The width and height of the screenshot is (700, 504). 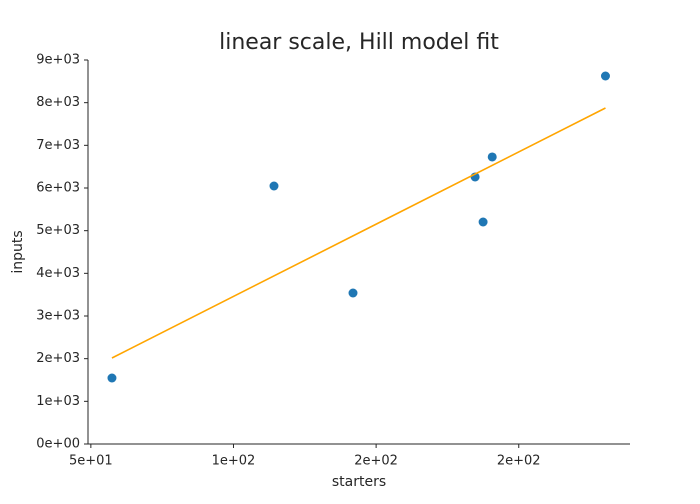 I want to click on y-tick-label: 4e+03, so click(x=58, y=273).